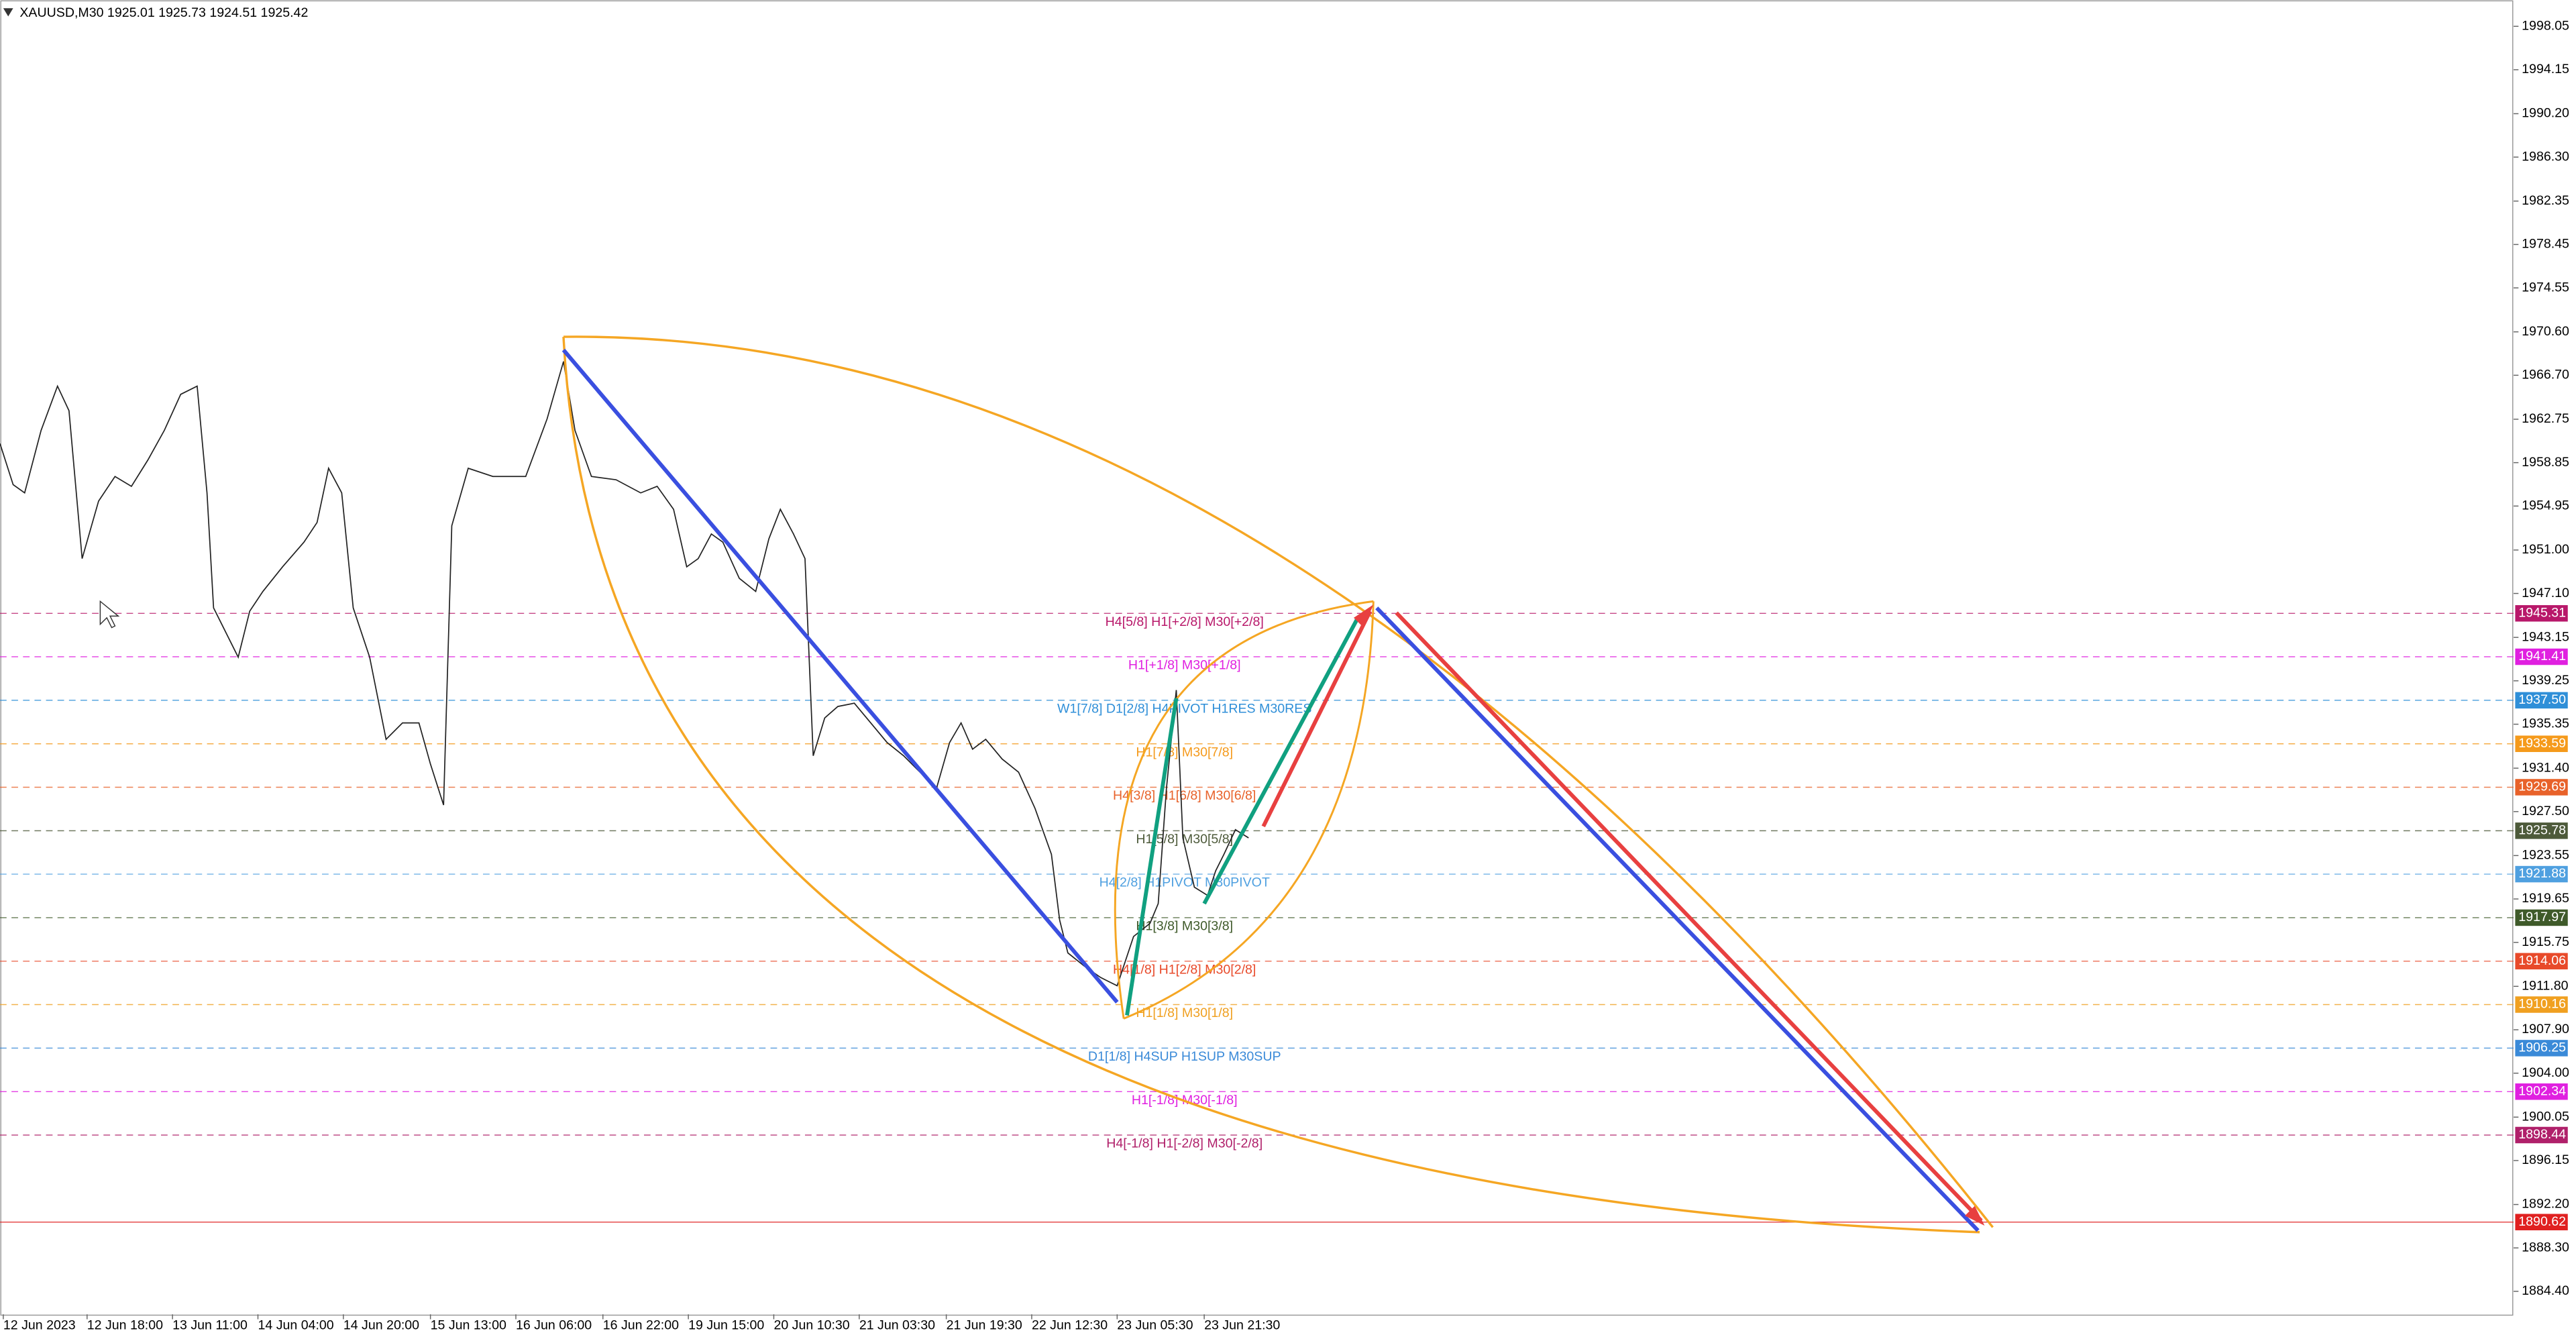 The height and width of the screenshot is (1339, 2576). I want to click on time-label: 22 Jun 12:30, so click(1070, 1325).